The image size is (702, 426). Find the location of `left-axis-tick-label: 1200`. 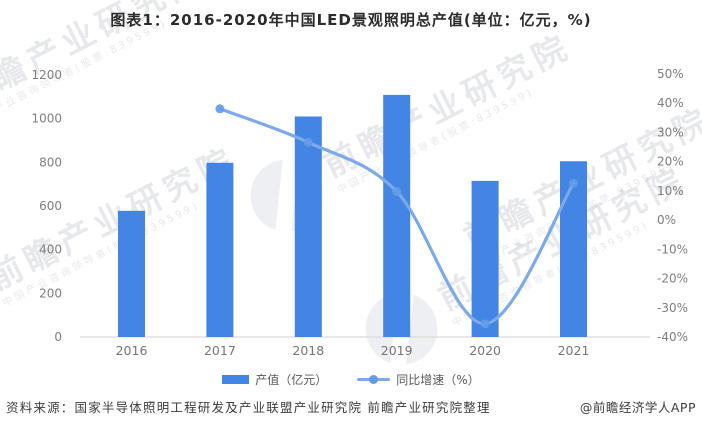

left-axis-tick-label: 1200 is located at coordinates (46, 75).